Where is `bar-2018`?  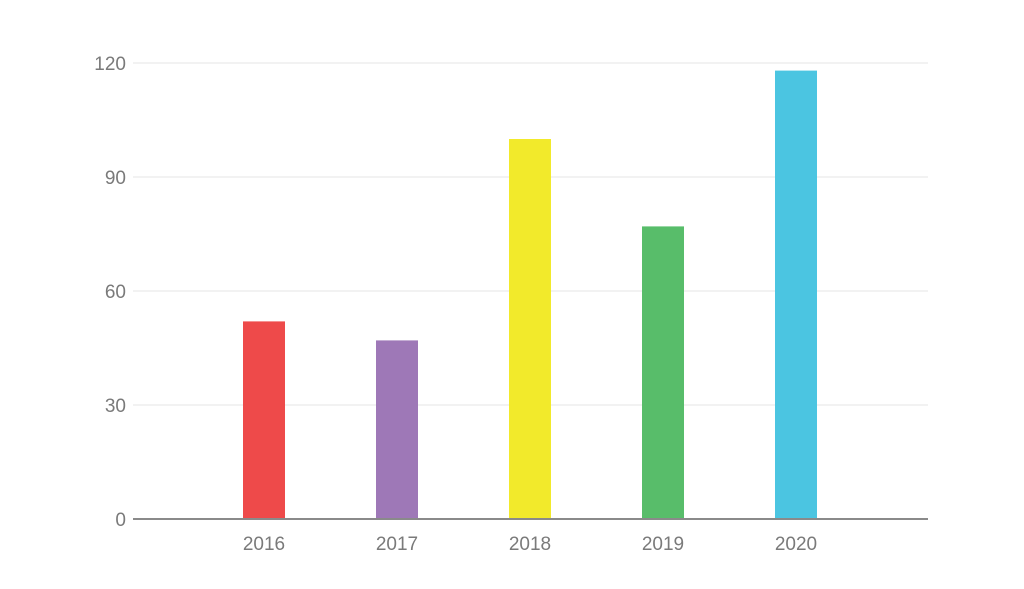
bar-2018 is located at coordinates (530, 329).